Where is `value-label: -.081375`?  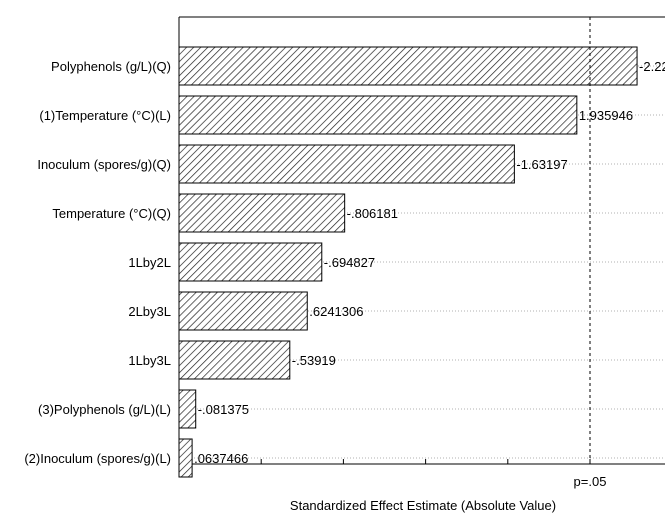
value-label: -.081375 is located at coordinates (223, 409).